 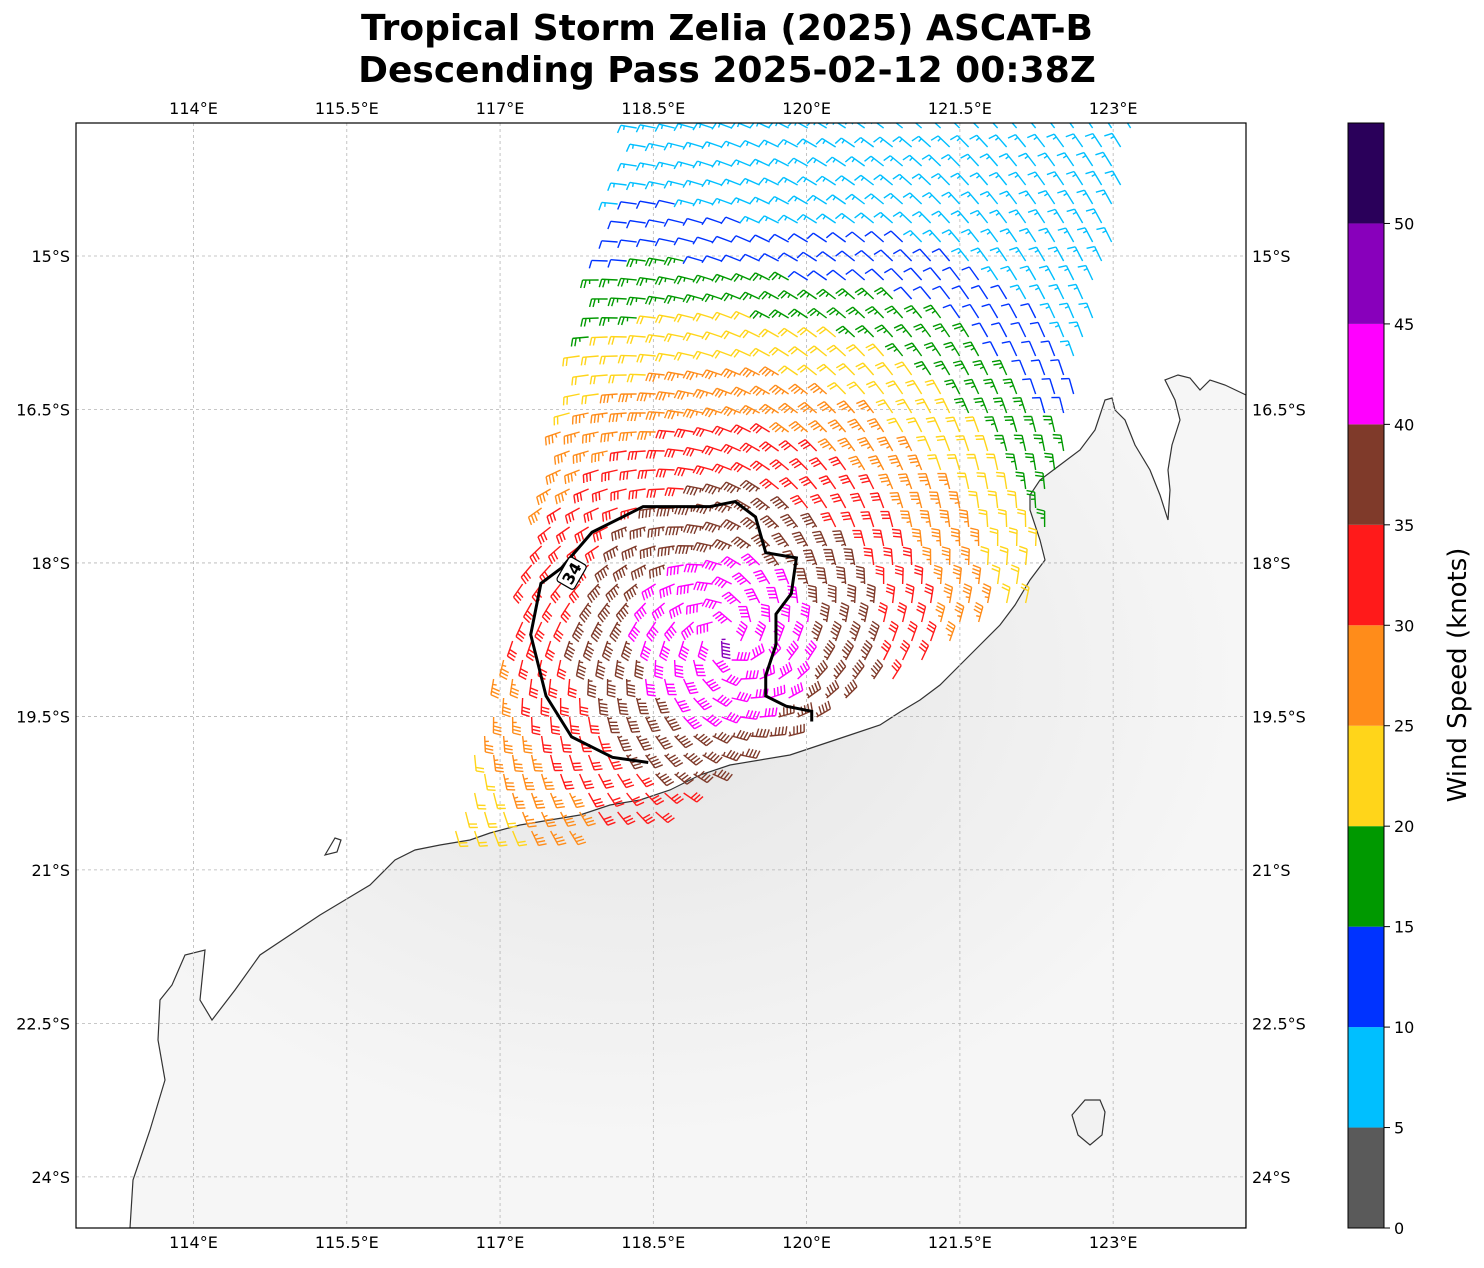 I want to click on colorbar-tick-label: 15, so click(x=1404, y=927).